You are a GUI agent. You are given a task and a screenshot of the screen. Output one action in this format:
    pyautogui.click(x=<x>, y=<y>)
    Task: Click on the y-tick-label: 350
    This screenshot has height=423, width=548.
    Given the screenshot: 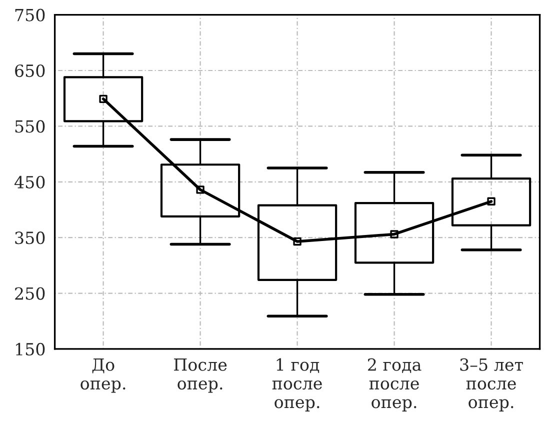 What is the action you would take?
    pyautogui.click(x=30, y=238)
    